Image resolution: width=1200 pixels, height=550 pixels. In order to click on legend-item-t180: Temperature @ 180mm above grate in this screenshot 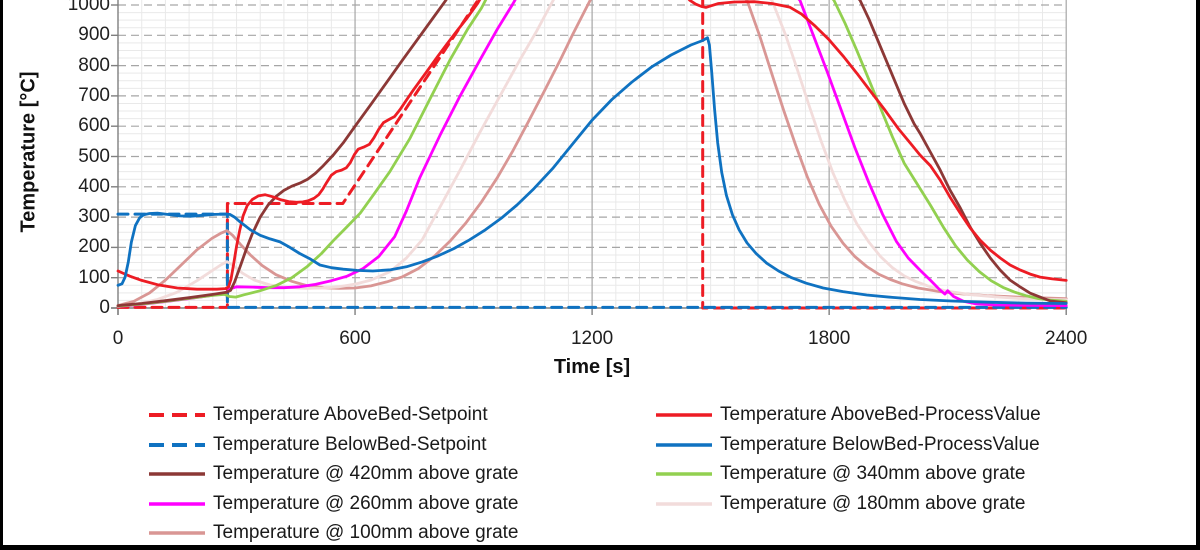, I will do `click(840, 504)`.